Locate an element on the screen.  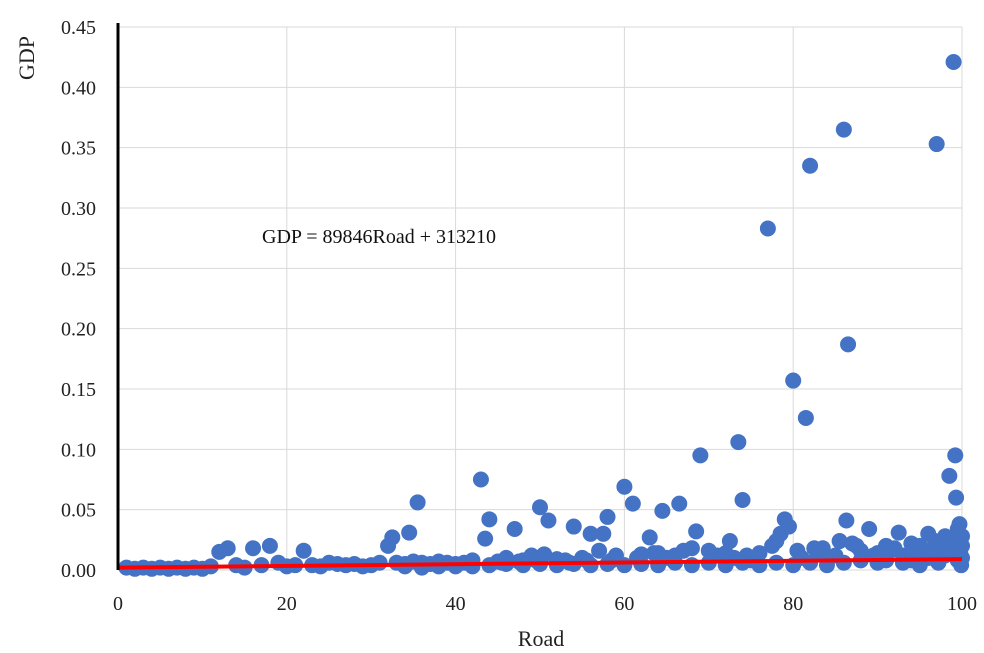
y-tick-label: 0.35 is located at coordinates (78, 149).